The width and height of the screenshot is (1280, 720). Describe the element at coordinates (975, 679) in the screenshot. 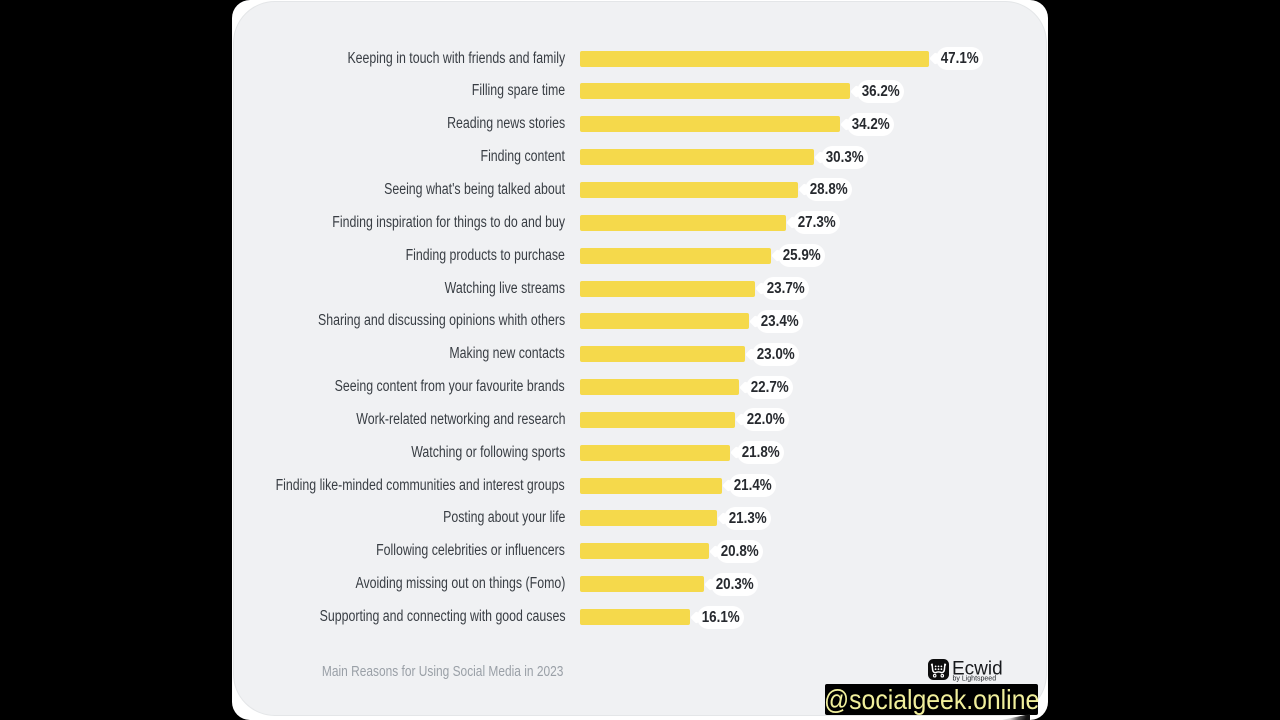

I see `svg-text: by Lightspeed` at that location.